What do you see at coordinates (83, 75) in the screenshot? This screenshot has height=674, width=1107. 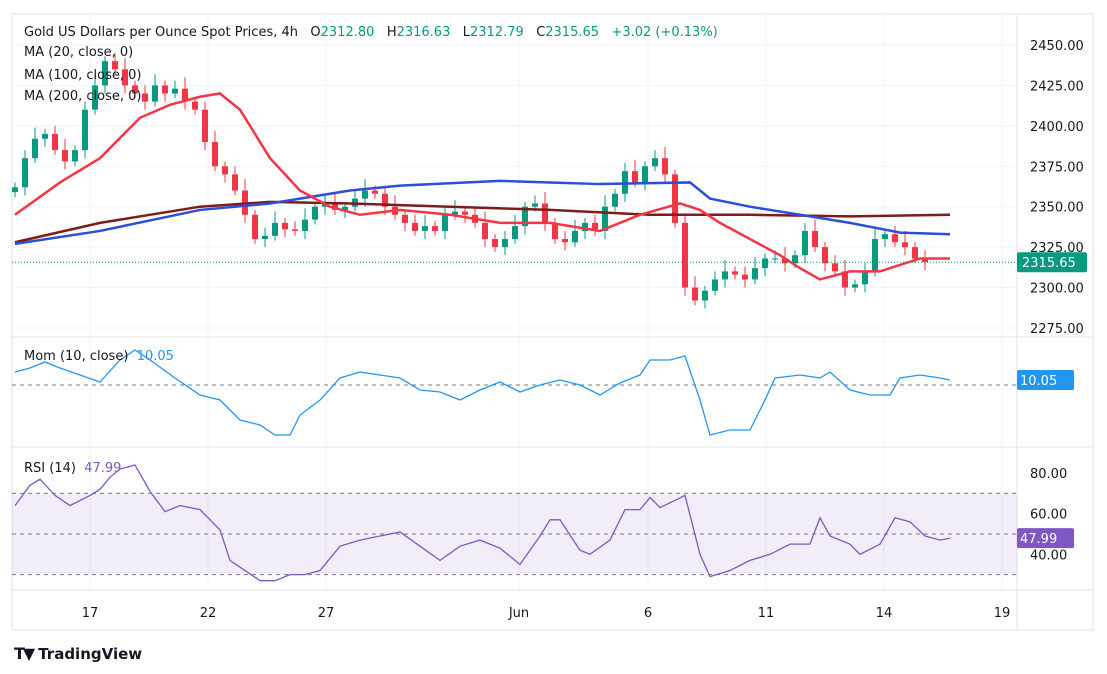 I see `ma100-legend: MA (100, close, 0)` at bounding box center [83, 75].